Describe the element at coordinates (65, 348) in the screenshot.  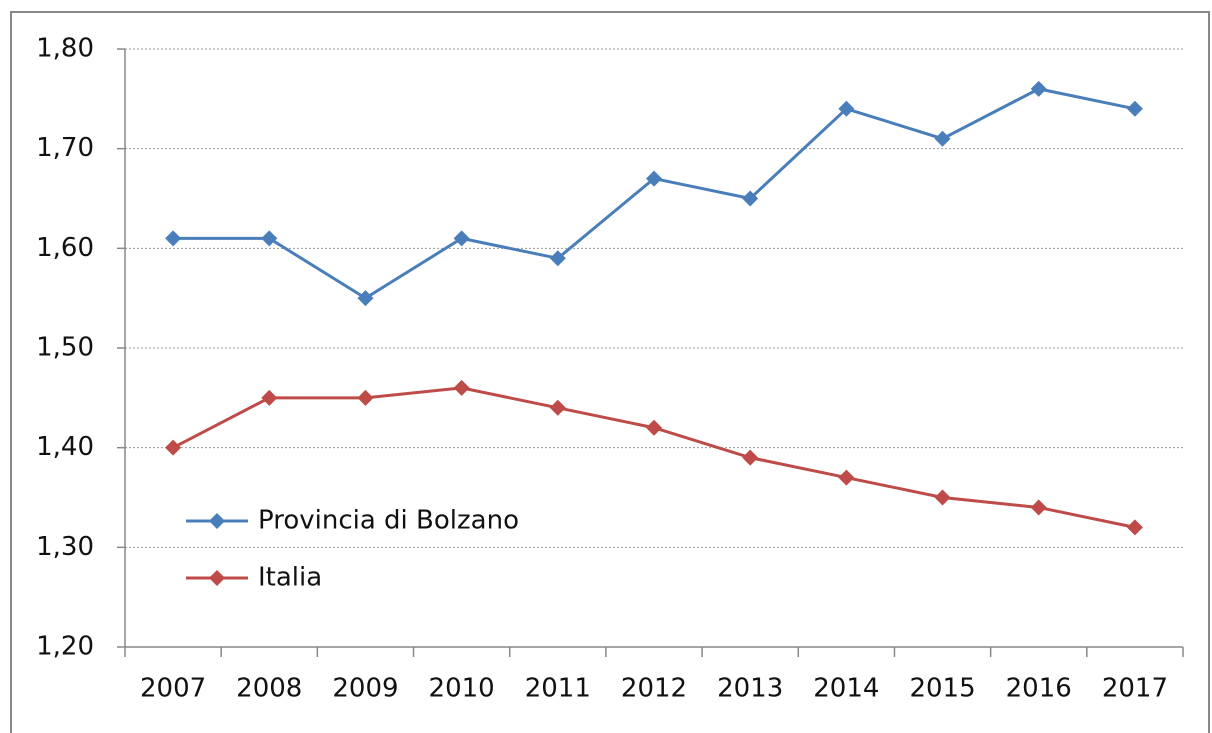
I see `y-tick-label: 1,50` at that location.